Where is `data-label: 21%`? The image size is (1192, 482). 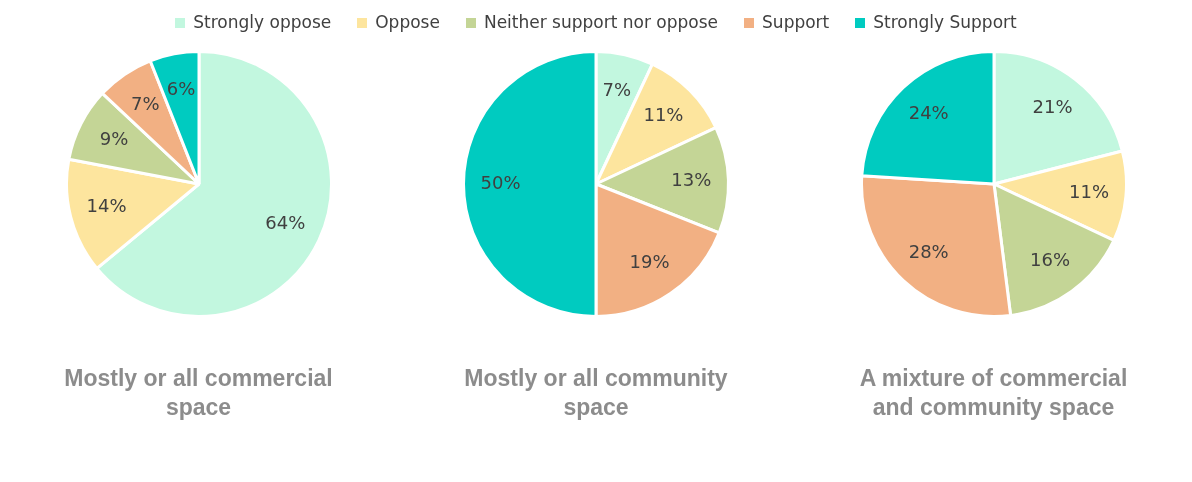
data-label: 21% is located at coordinates (1051, 107).